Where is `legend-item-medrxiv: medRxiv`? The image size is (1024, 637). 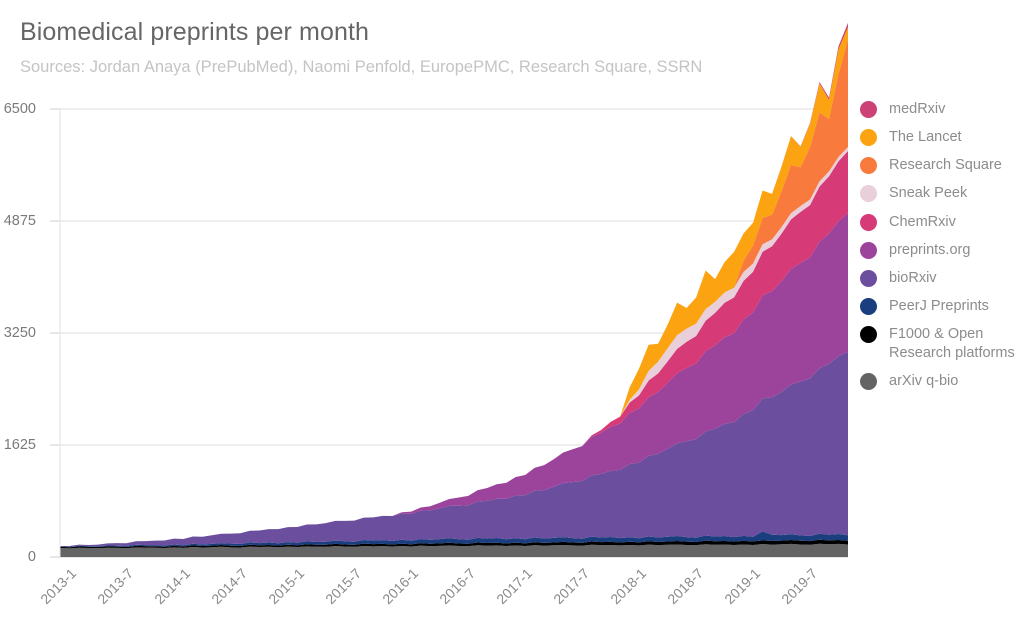 legend-item-medrxiv: medRxiv is located at coordinates (942, 109).